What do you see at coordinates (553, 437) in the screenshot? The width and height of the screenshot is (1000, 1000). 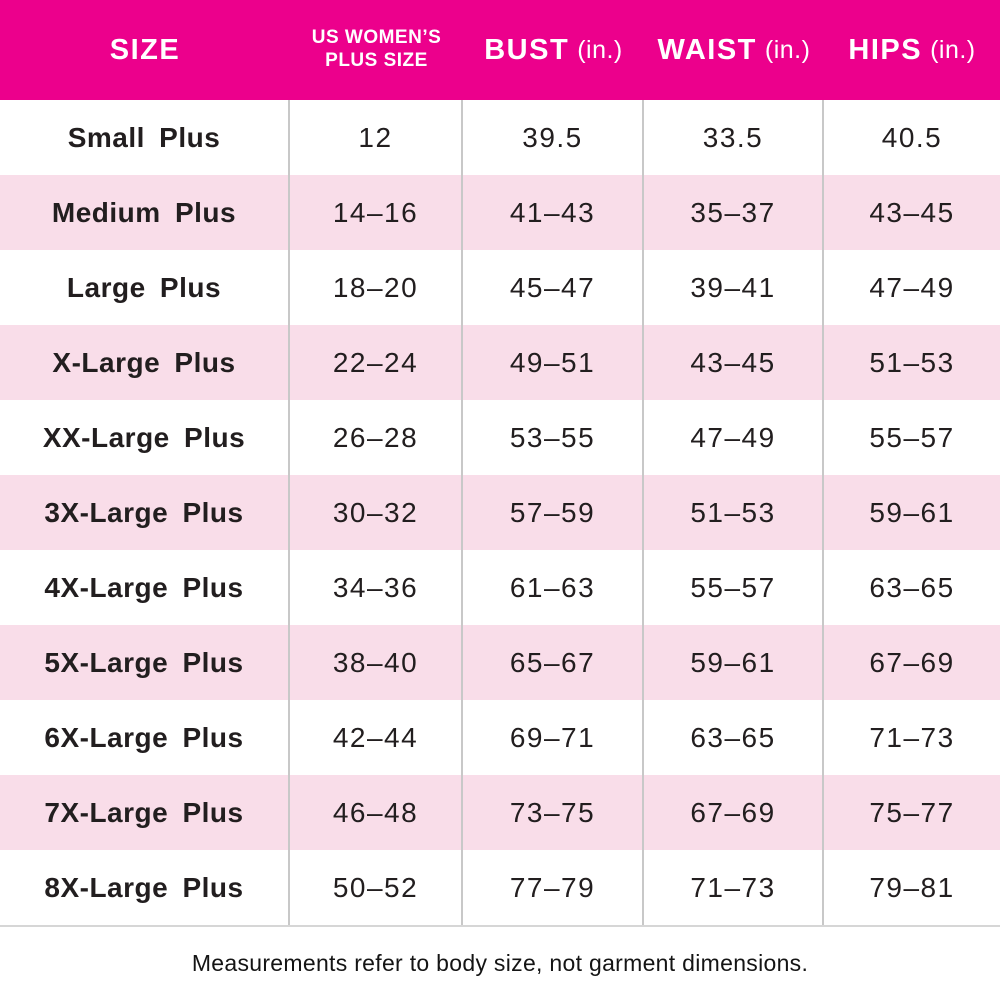 I see `row-measurement-value: 53–55` at bounding box center [553, 437].